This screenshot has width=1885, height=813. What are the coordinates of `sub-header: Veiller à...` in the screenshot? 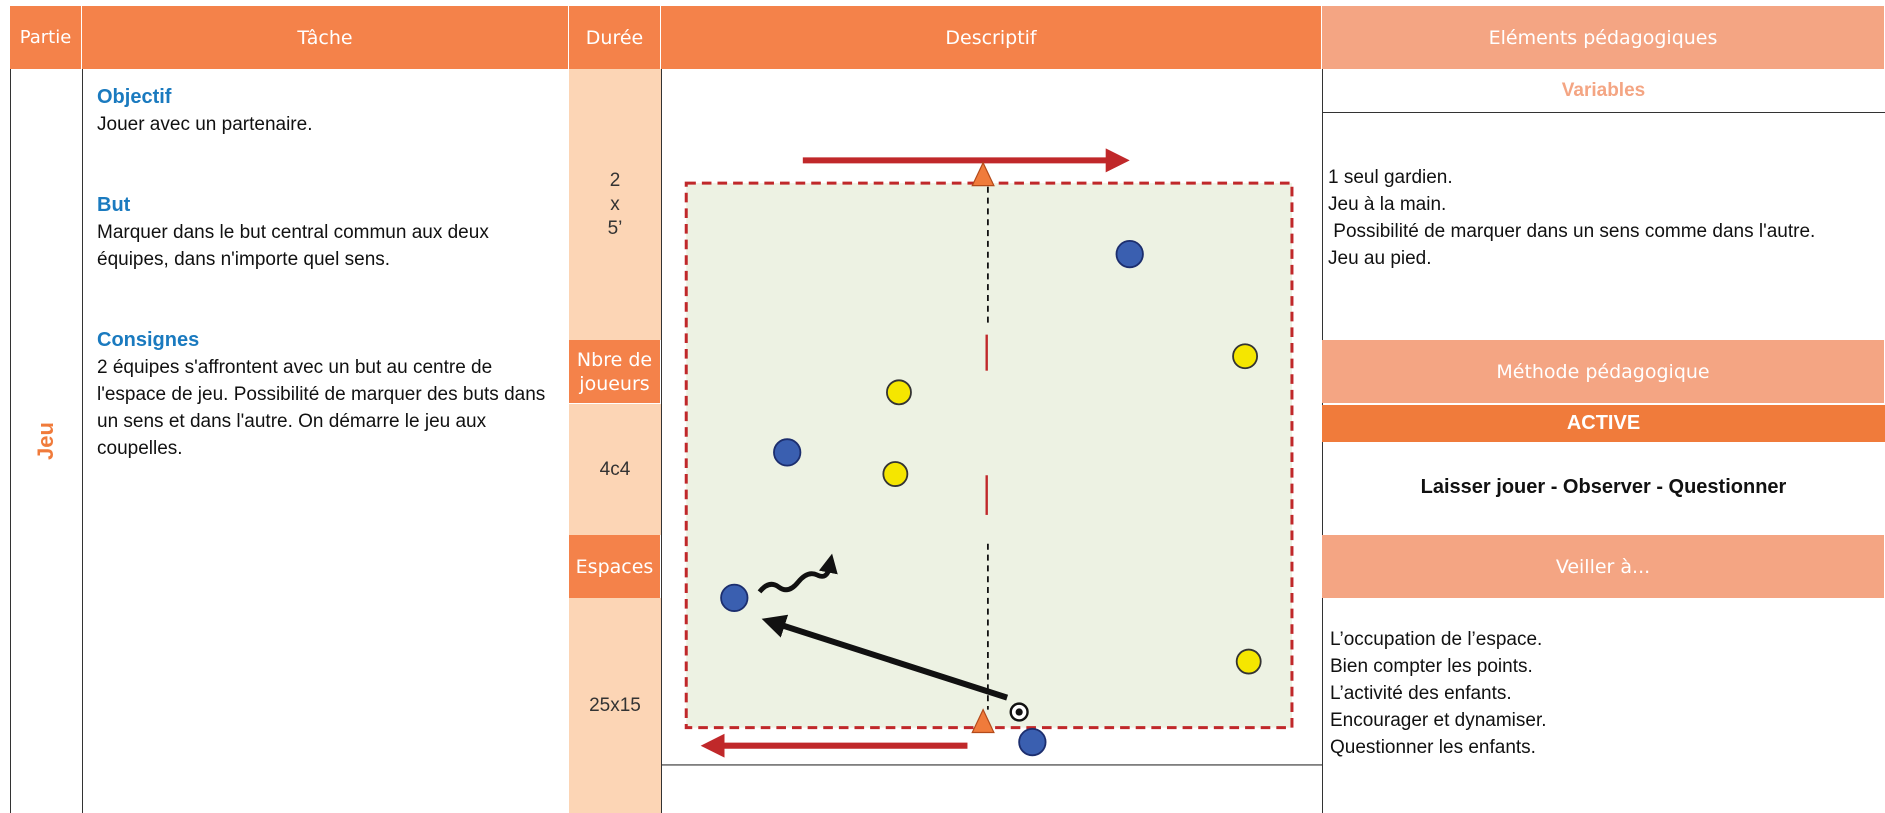 It's located at (1603, 566).